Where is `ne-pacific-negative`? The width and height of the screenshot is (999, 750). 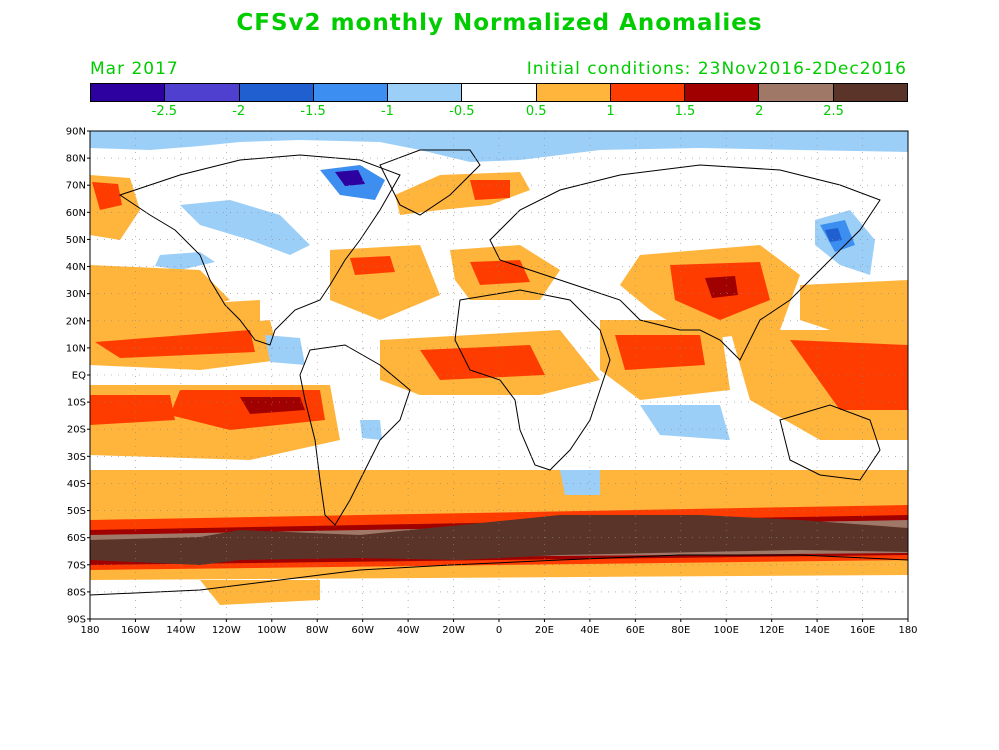 ne-pacific-negative is located at coordinates (185, 261).